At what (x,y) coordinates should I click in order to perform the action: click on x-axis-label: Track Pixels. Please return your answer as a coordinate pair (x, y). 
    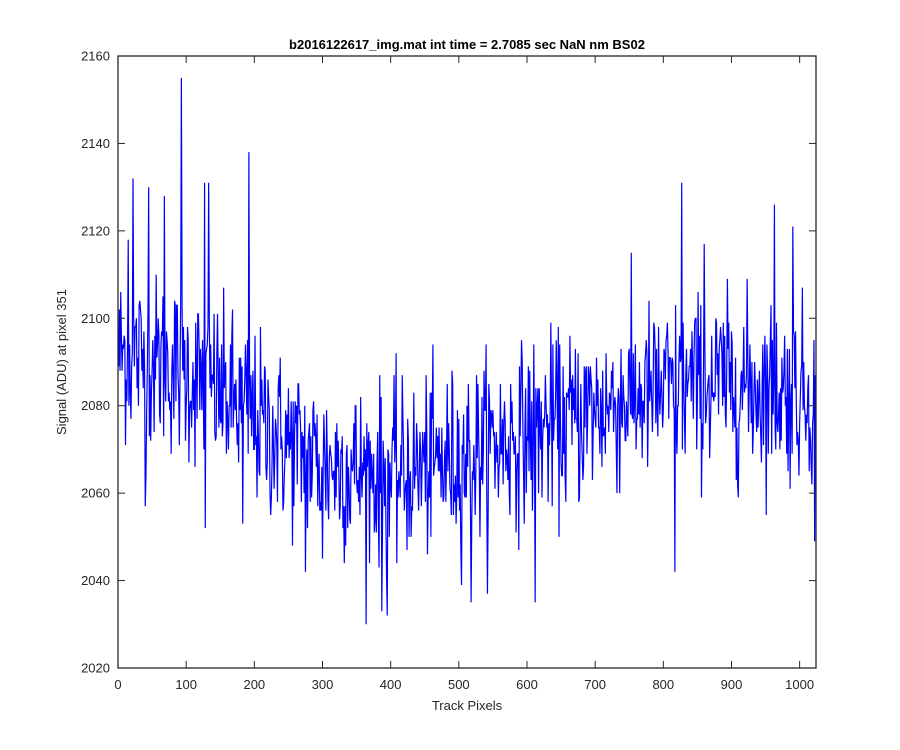
    Looking at the image, I should click on (467, 705).